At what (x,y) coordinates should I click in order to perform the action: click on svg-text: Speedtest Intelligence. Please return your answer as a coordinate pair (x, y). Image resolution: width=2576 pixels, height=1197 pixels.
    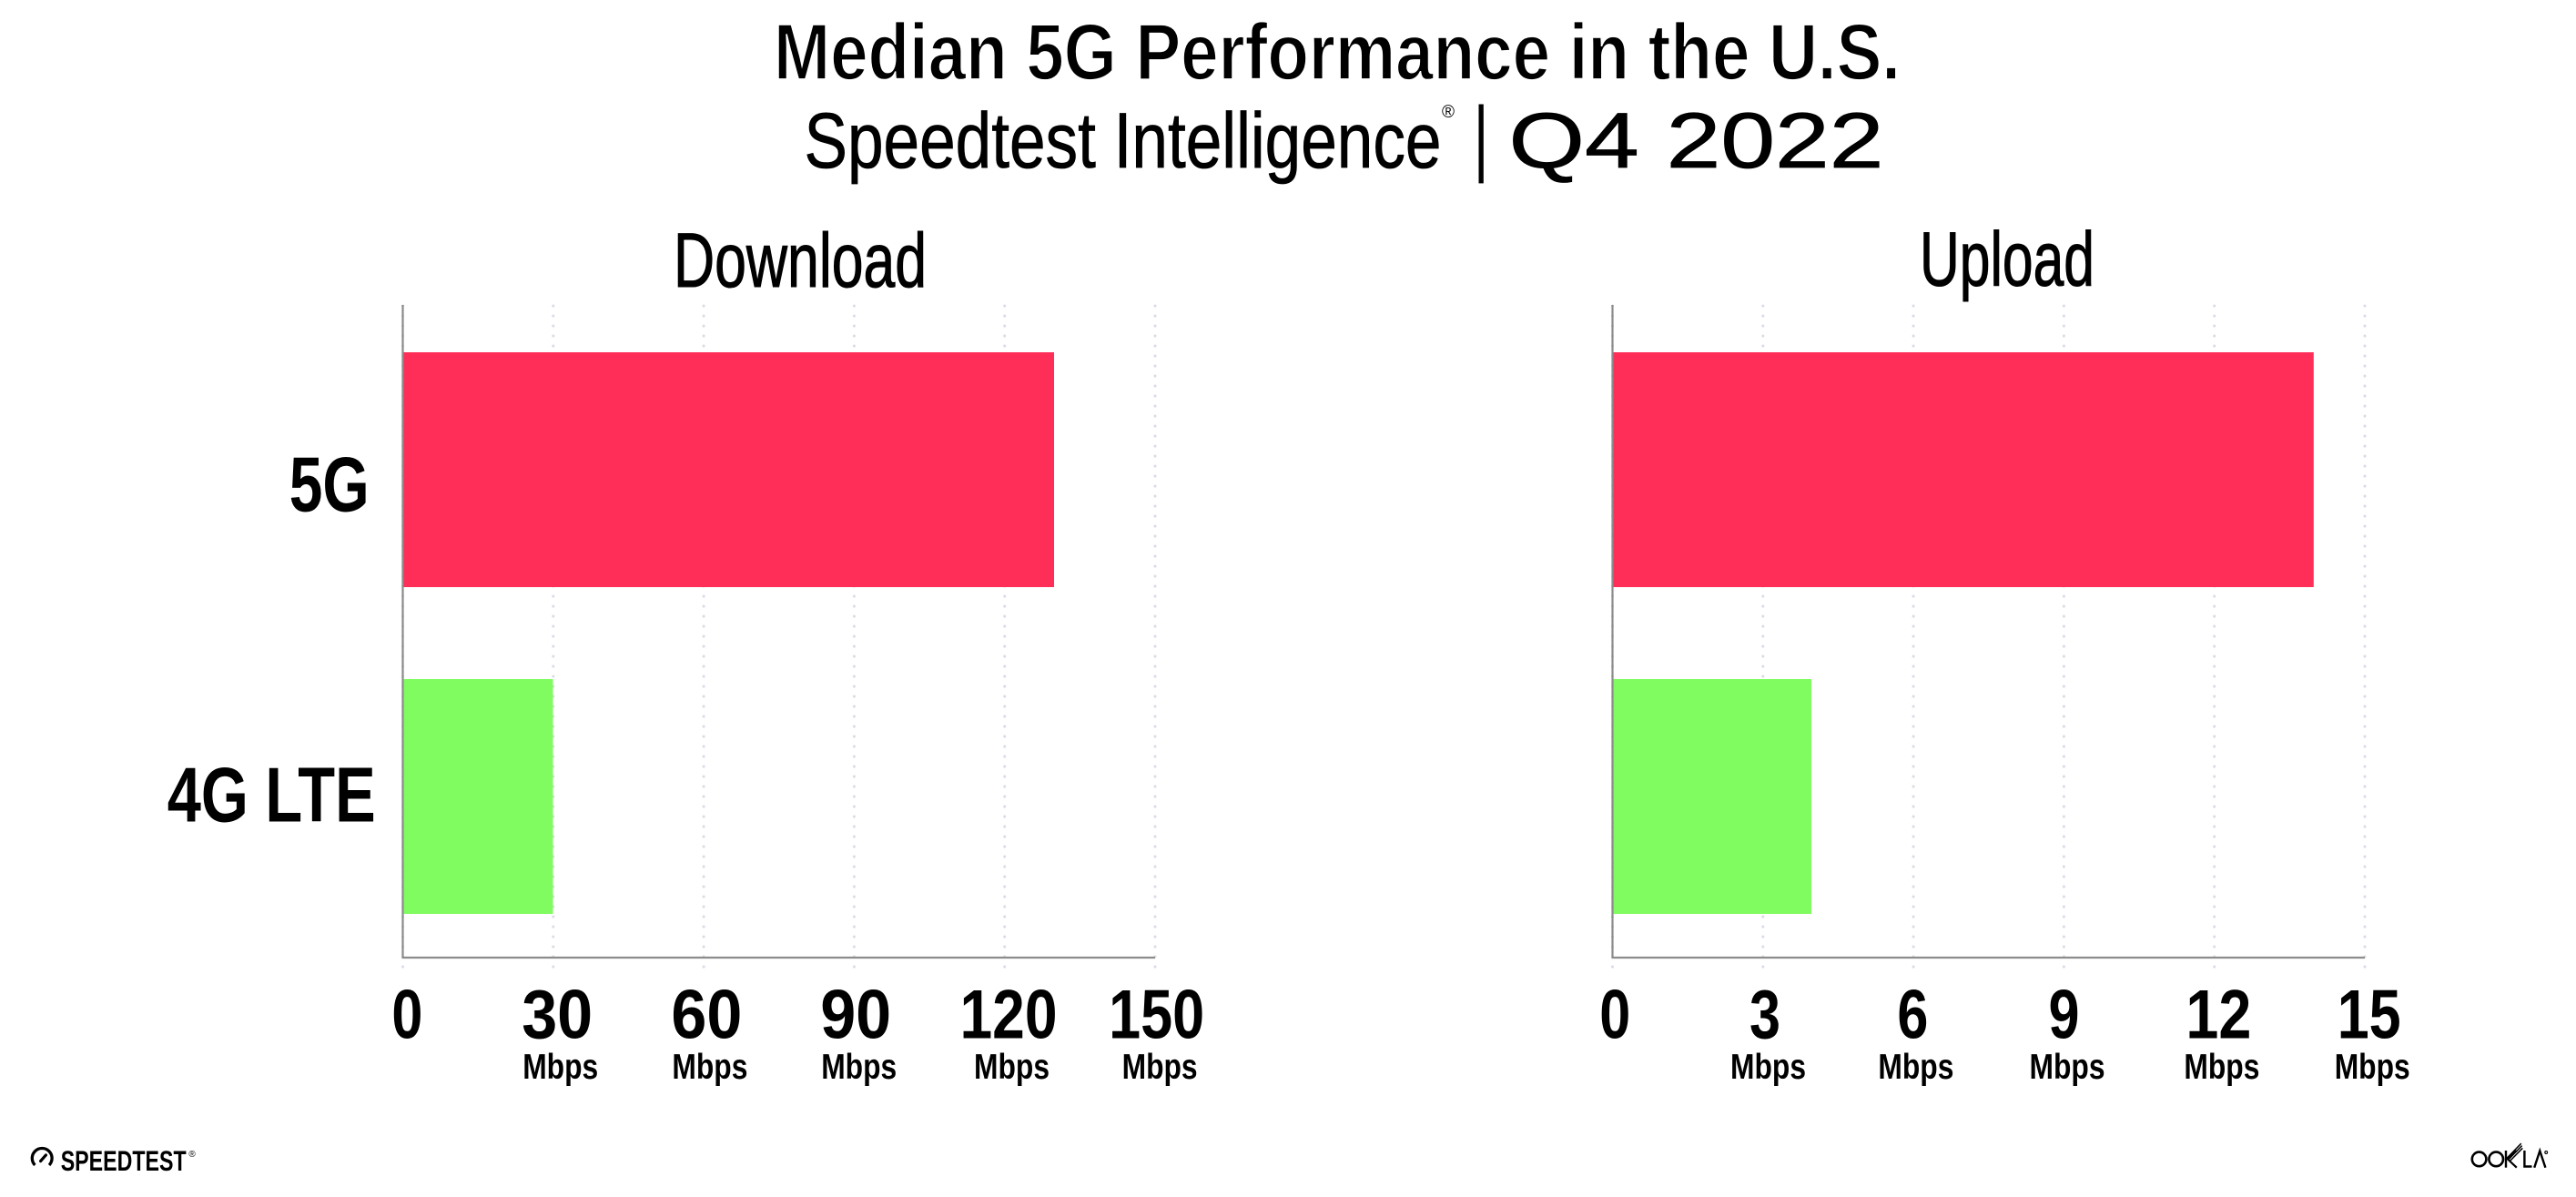
    Looking at the image, I should click on (1123, 141).